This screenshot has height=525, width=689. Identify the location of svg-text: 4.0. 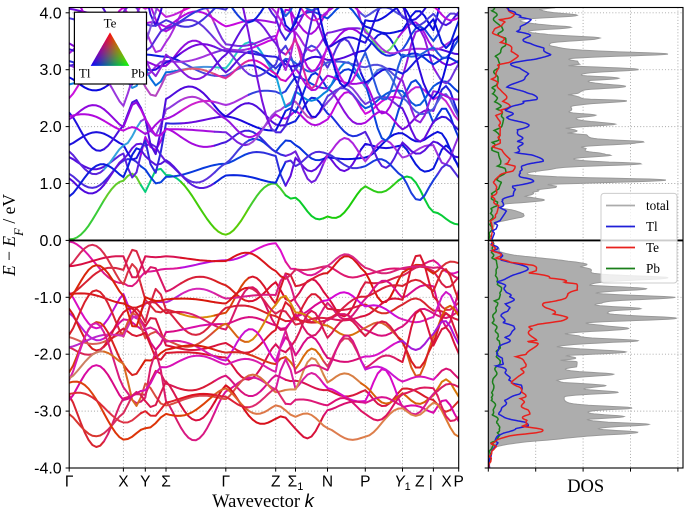
(50, 13).